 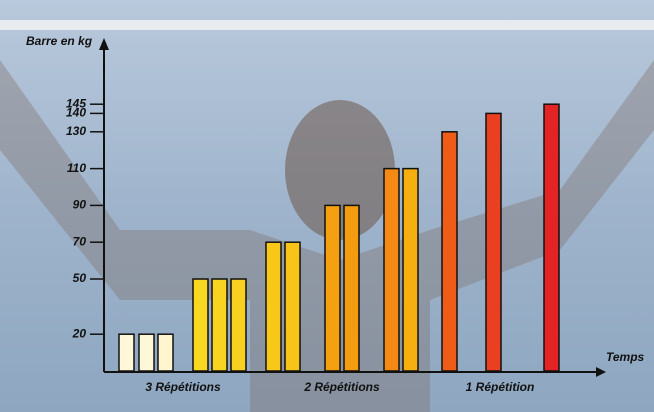 I want to click on y-axis-title: Barre en kg, so click(x=59, y=41).